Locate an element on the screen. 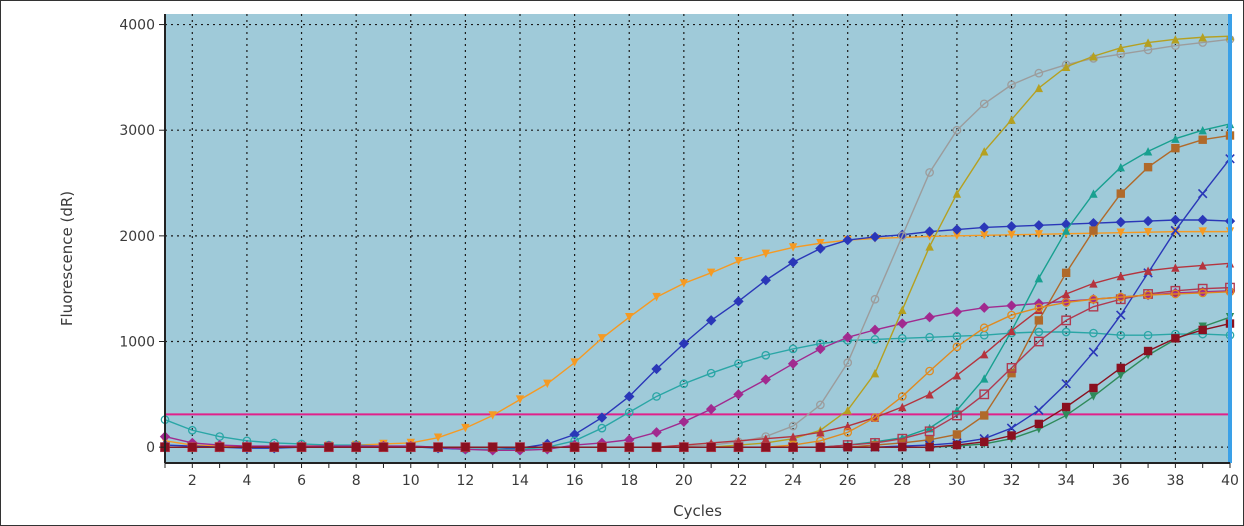 Image resolution: width=1244 pixels, height=526 pixels. x-tick-label: 32 is located at coordinates (1012, 481).